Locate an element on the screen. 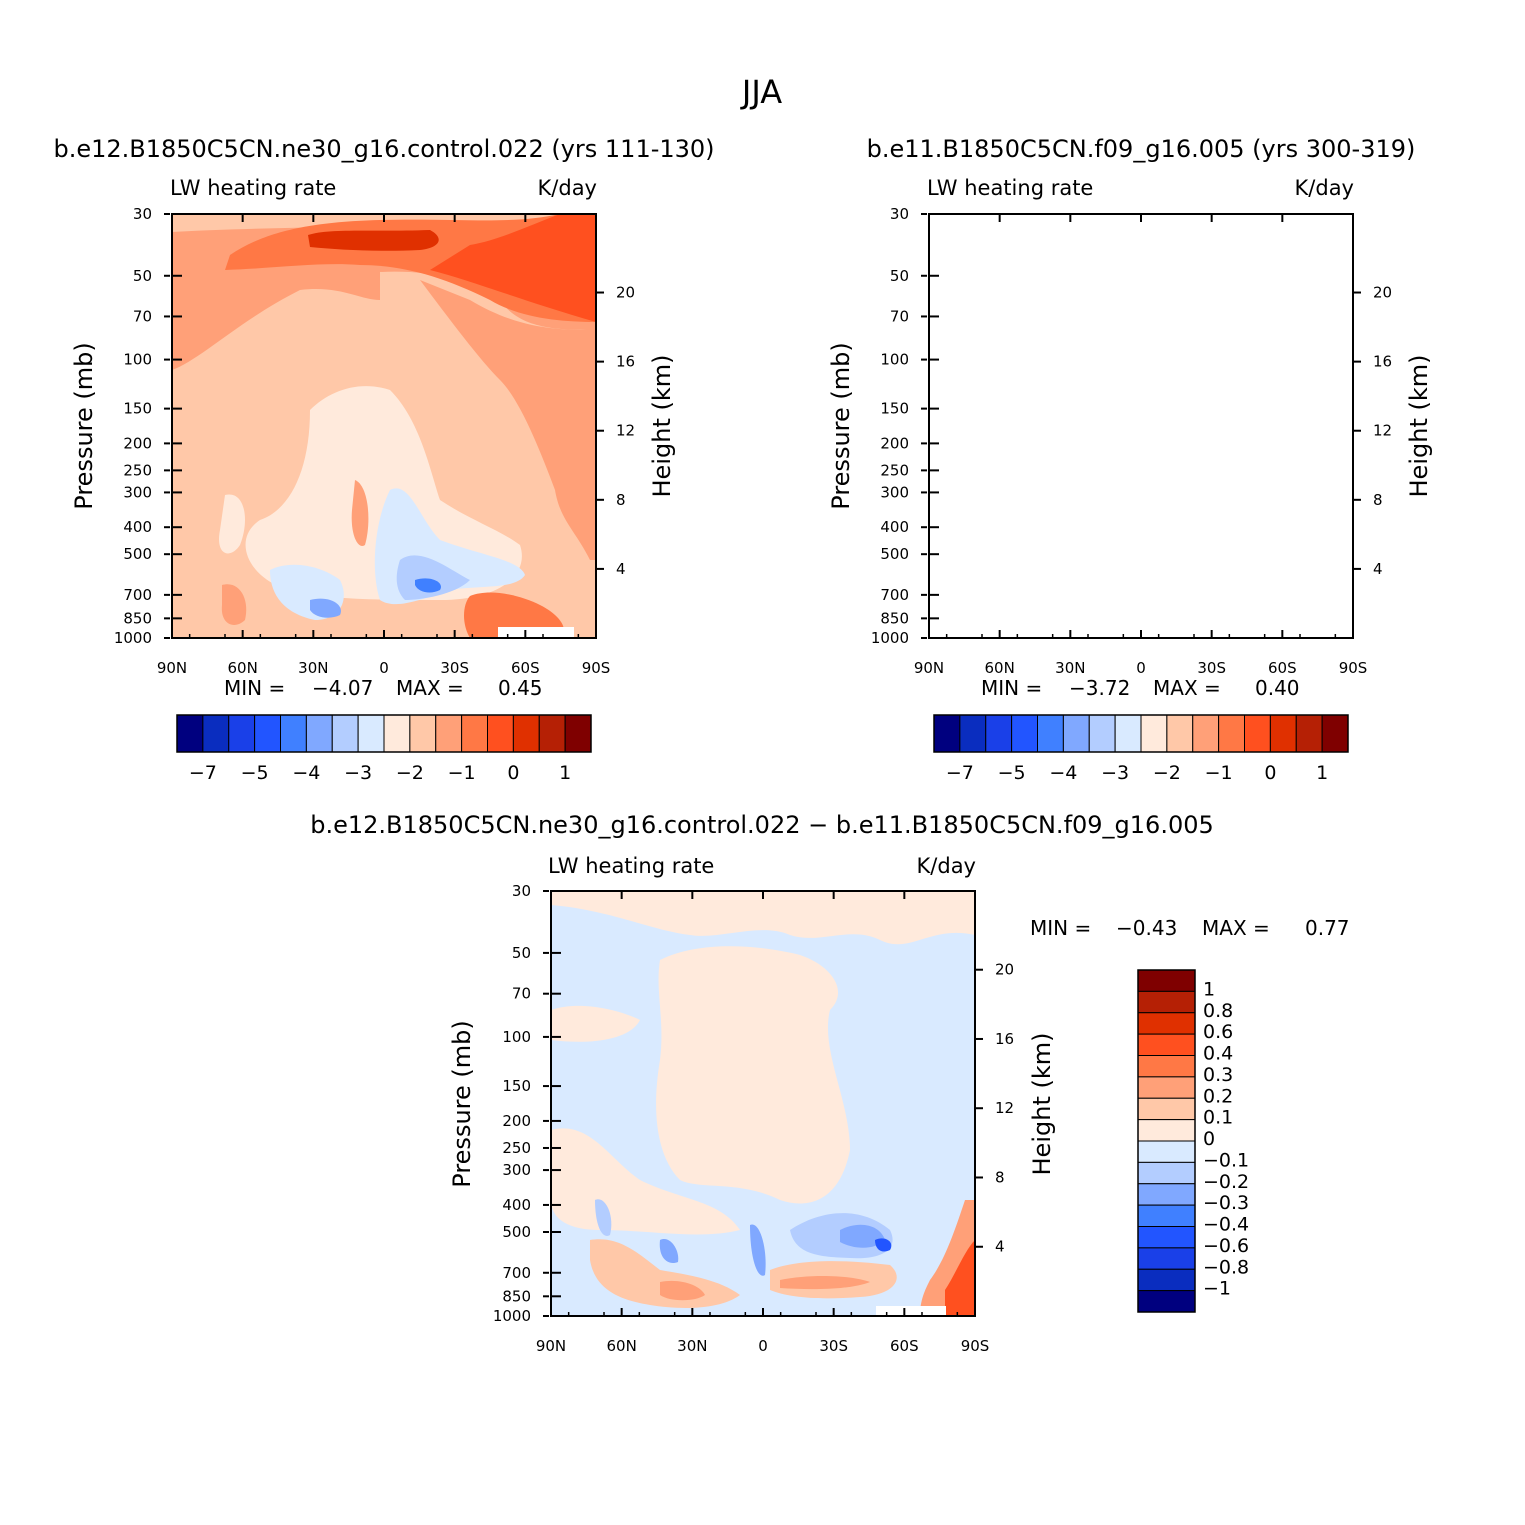  panel-3-x-tick-label: 0 is located at coordinates (763, 1346).